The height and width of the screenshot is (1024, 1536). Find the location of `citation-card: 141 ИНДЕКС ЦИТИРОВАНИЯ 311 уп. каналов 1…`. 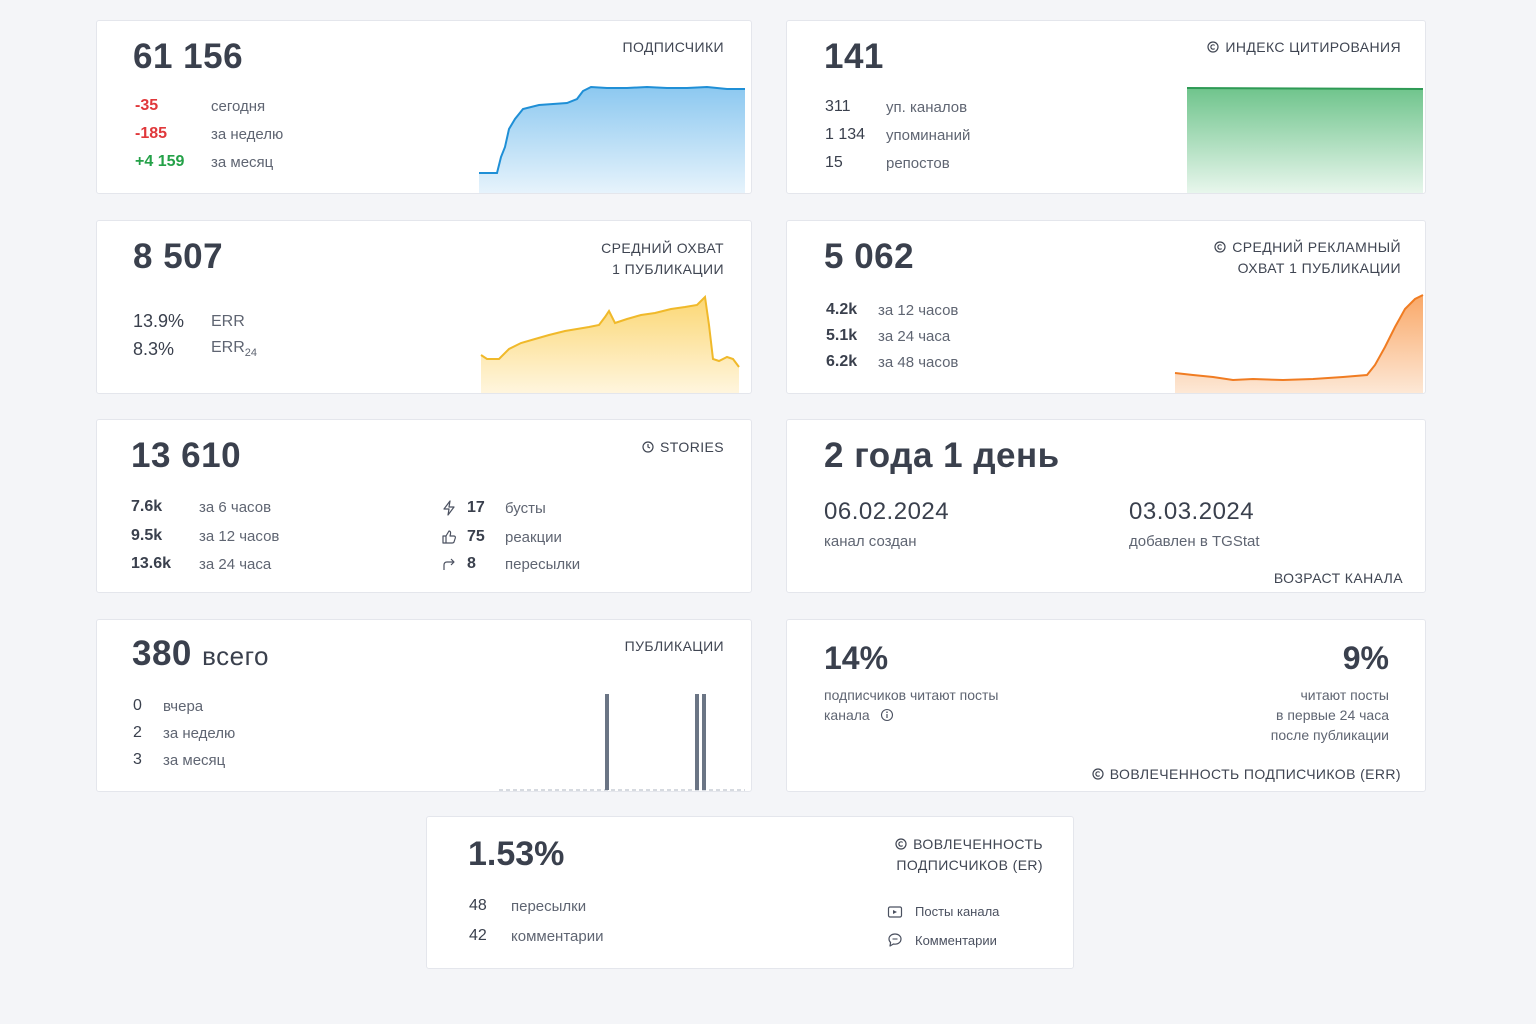

citation-card: 141 ИНДЕКС ЦИТИРОВАНИЯ 311 уп. каналов 1… is located at coordinates (1106, 107).